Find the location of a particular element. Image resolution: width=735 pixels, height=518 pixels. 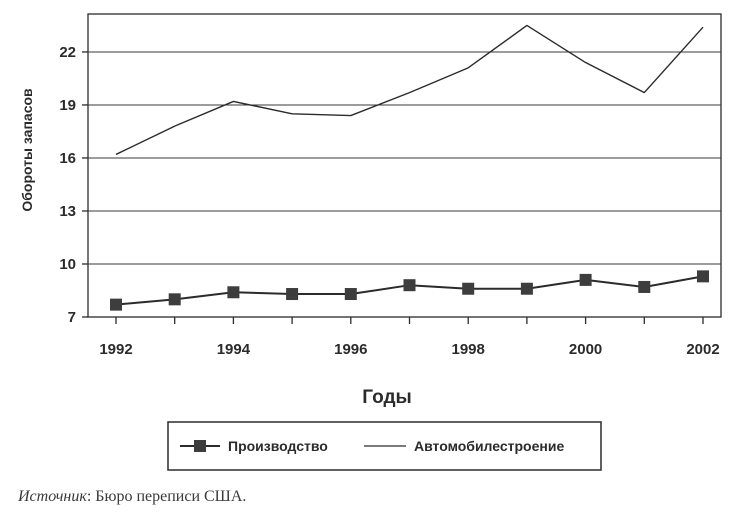

y-axis-ticks: 7 10 13 16 19 22 is located at coordinates (73, 185).